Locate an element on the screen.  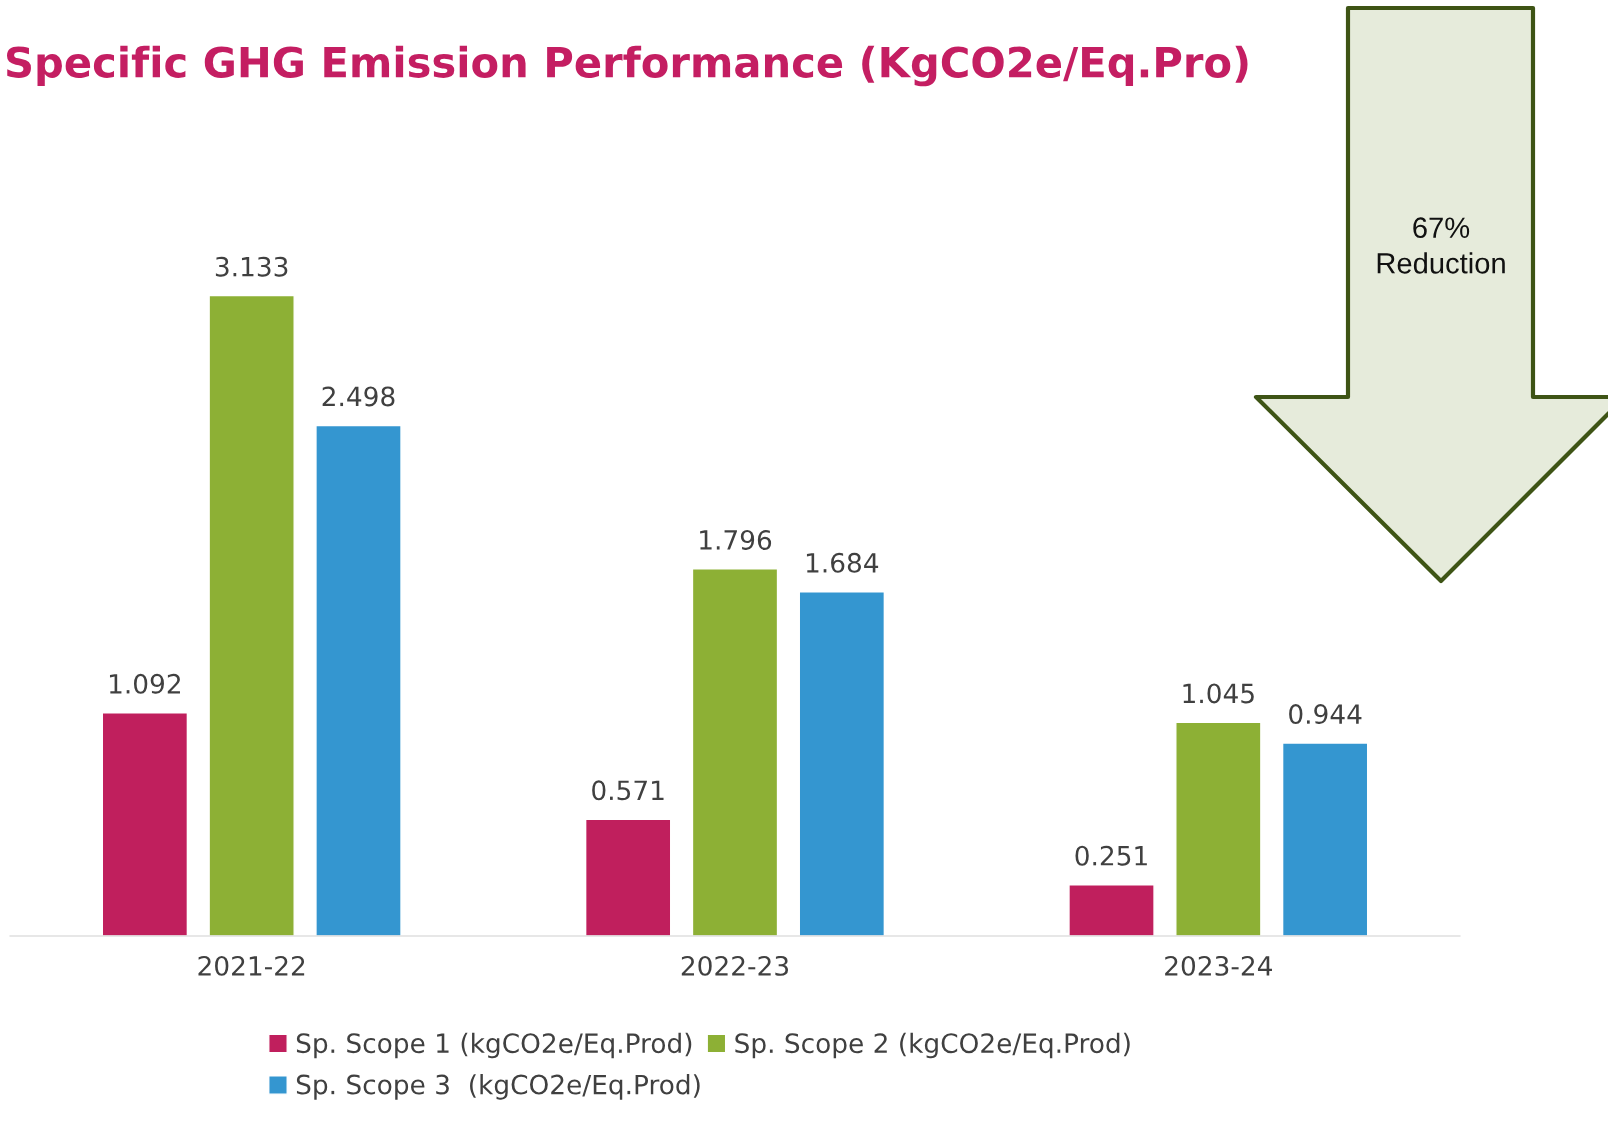
legend-label: Sp. Scope 1 (kgCO2e/Eq.Prod) is located at coordinates (494, 1045).